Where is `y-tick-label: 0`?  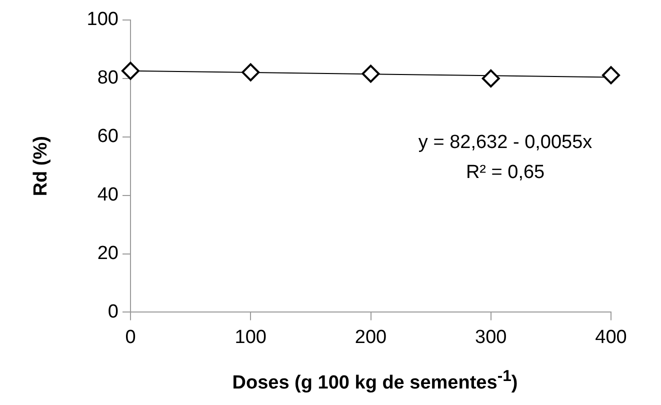 y-tick-label: 0 is located at coordinates (113, 311).